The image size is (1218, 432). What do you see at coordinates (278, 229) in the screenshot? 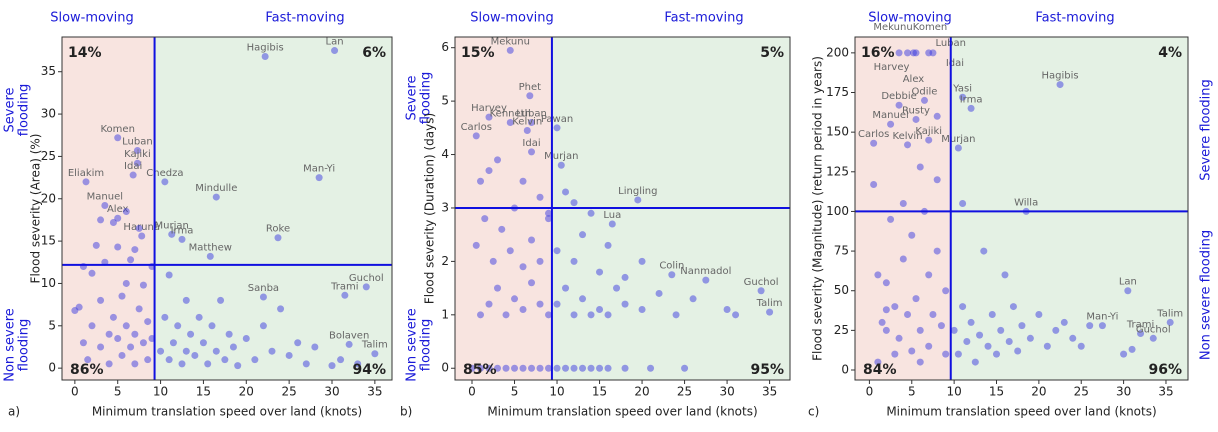
I see `point-label: Roke` at bounding box center [278, 229].